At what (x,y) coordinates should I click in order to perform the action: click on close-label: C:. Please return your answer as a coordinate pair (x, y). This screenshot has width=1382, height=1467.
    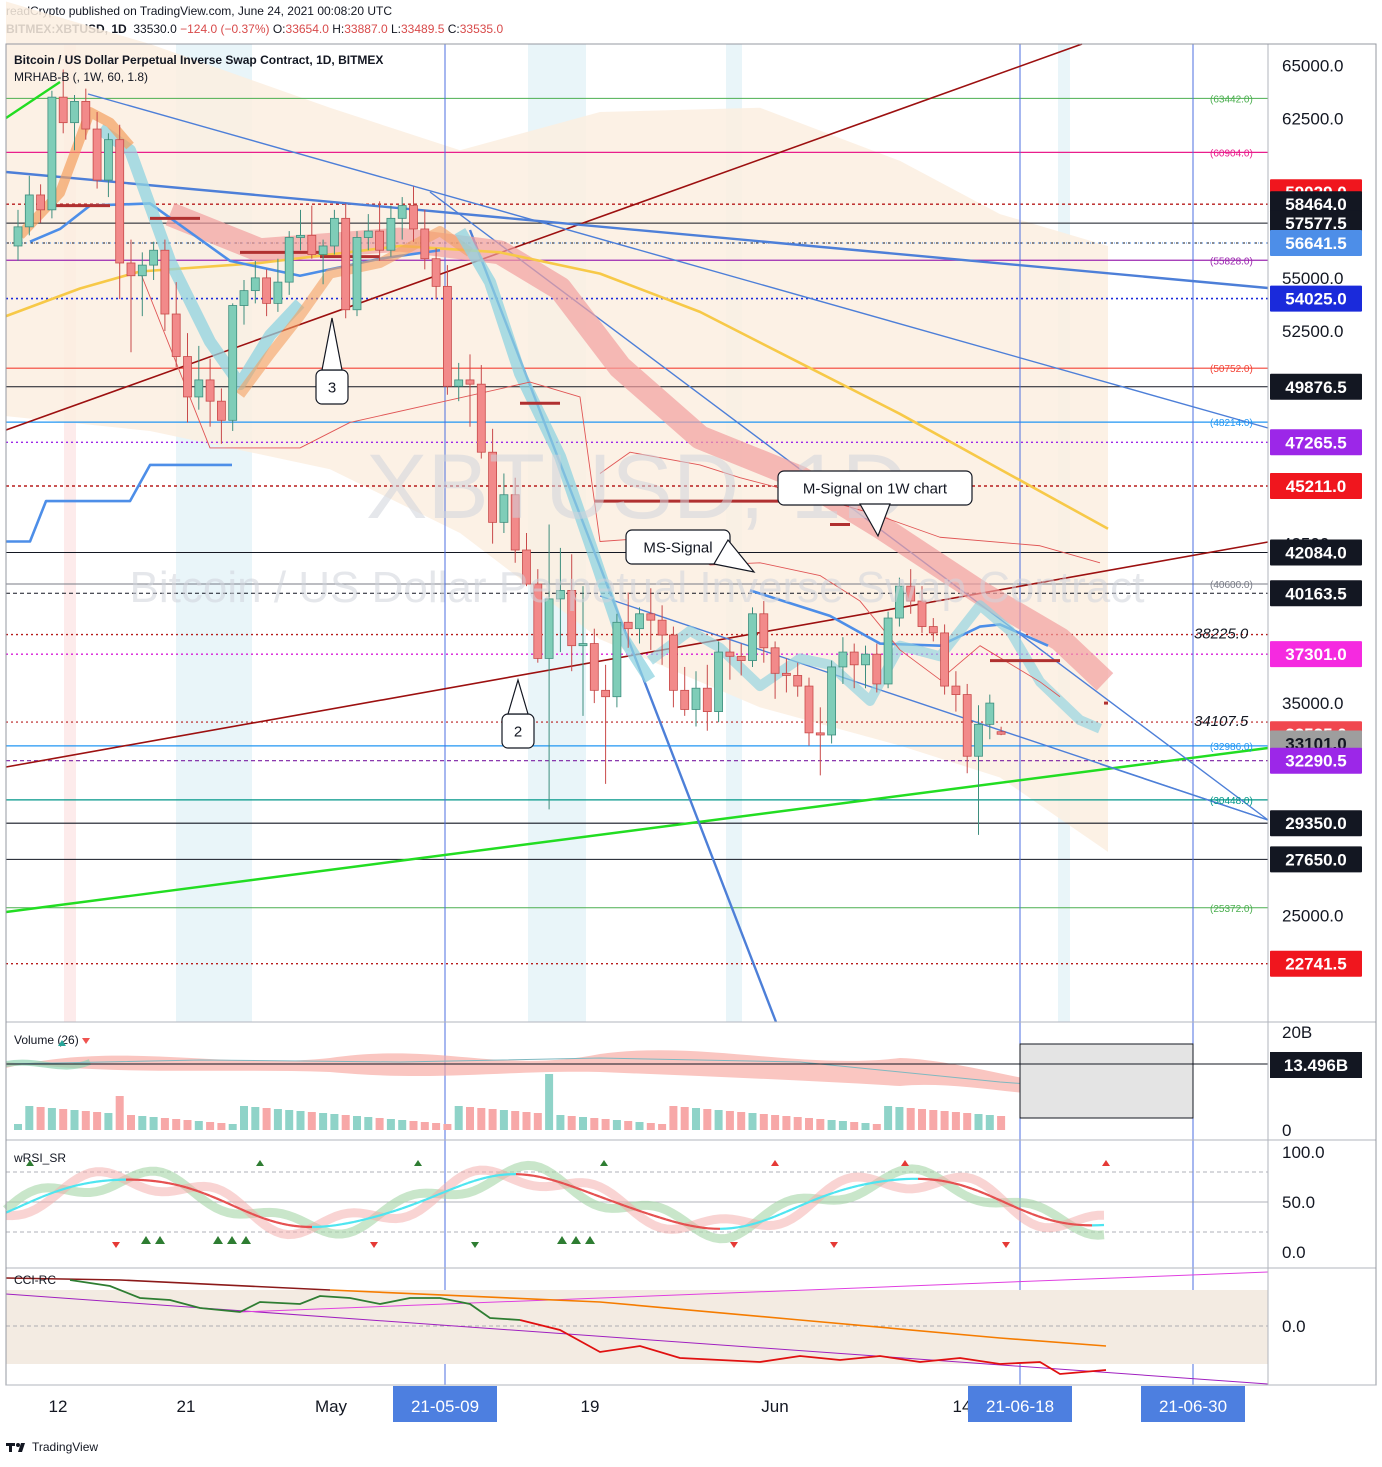
    Looking at the image, I should click on (453, 29).